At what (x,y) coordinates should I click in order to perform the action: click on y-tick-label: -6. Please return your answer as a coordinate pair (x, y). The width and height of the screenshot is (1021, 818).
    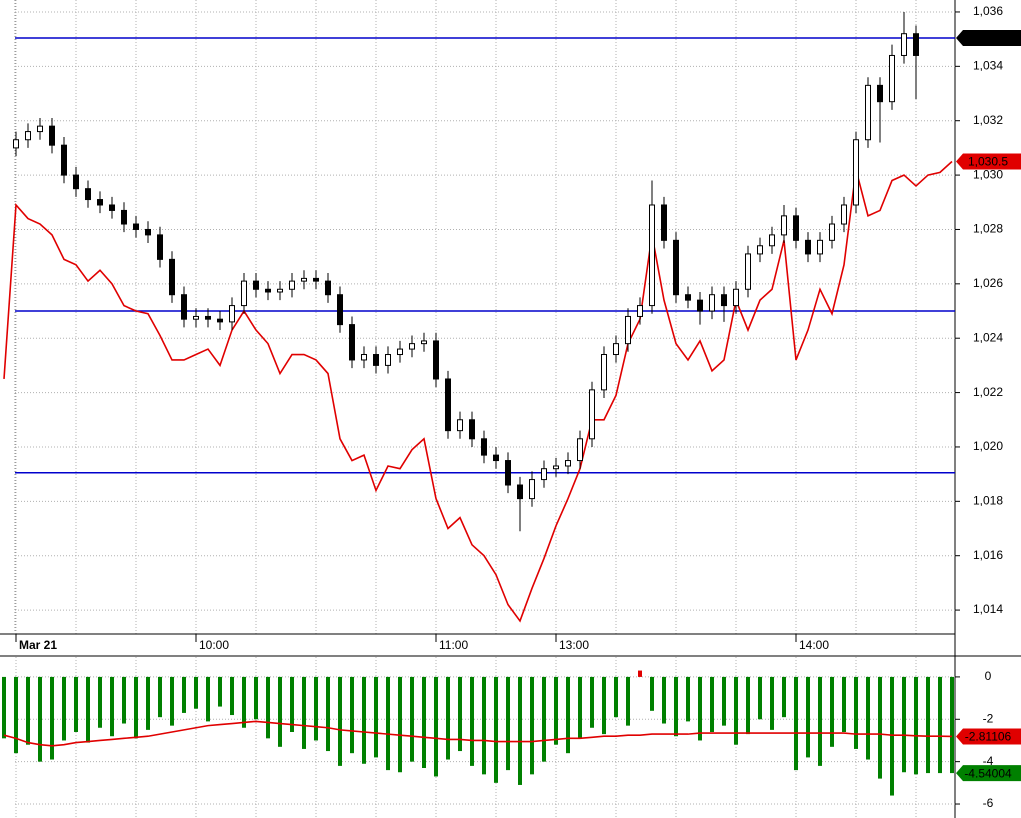
    Looking at the image, I should click on (988, 803).